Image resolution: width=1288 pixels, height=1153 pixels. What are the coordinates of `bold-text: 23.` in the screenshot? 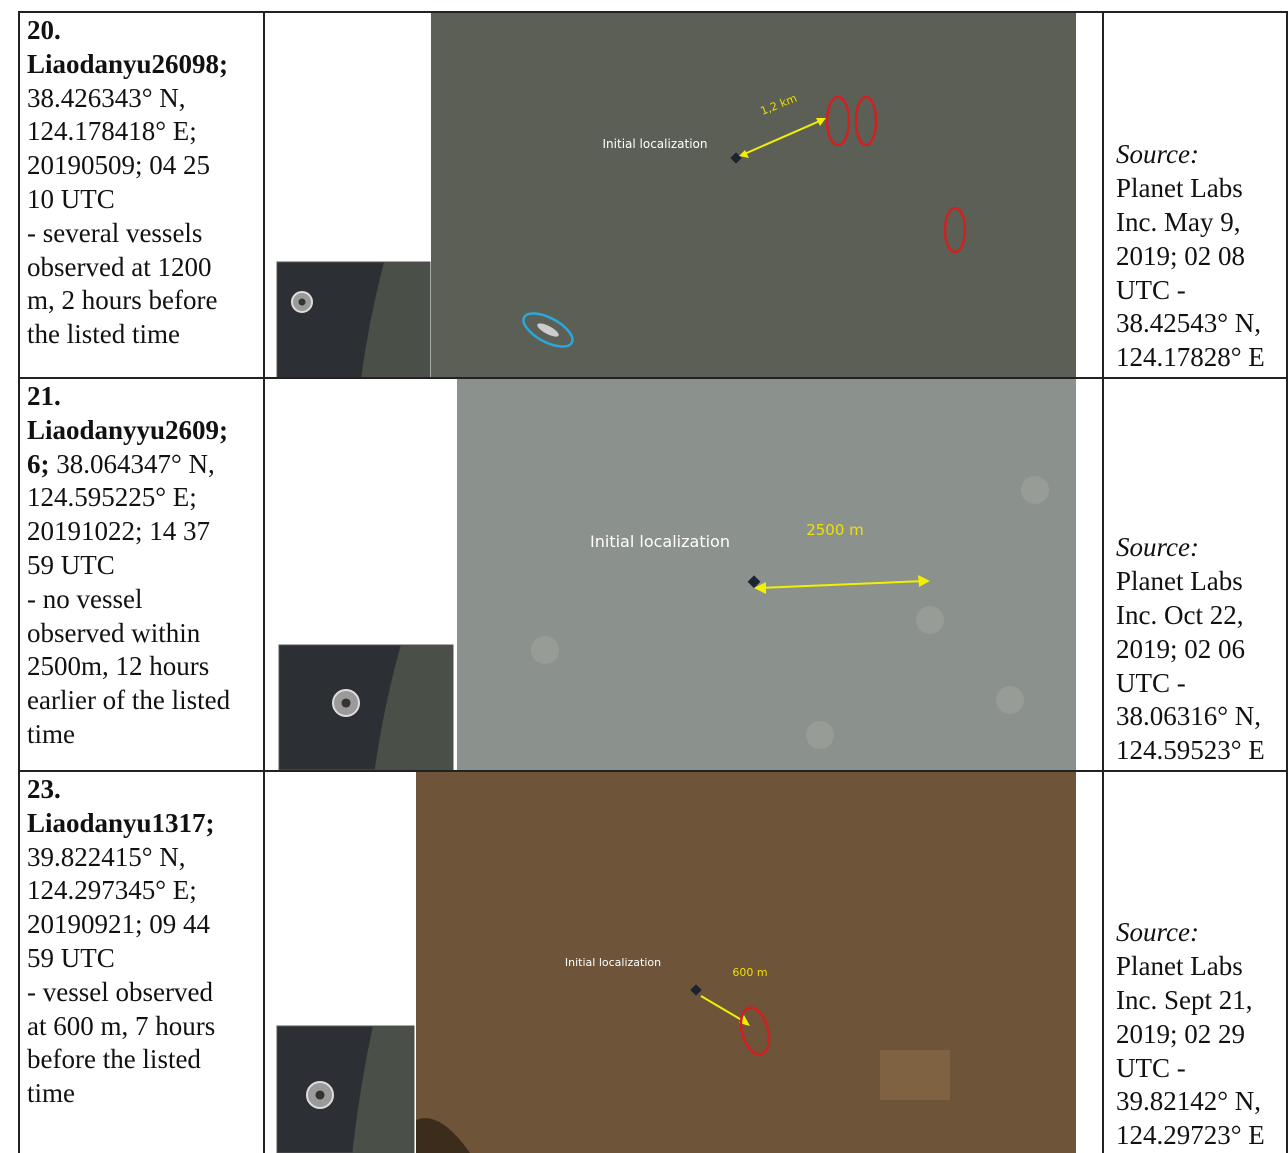 It's located at (44, 789).